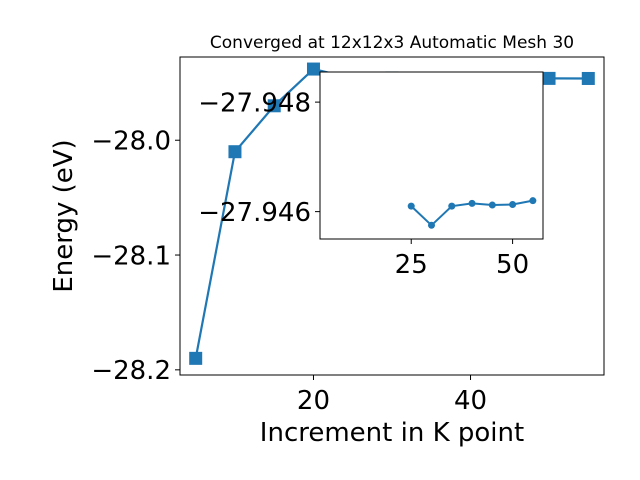 This screenshot has width=640, height=480. I want to click on chart-title: Converged at 12x12x3 Automatic Mesh 30, so click(392, 43).